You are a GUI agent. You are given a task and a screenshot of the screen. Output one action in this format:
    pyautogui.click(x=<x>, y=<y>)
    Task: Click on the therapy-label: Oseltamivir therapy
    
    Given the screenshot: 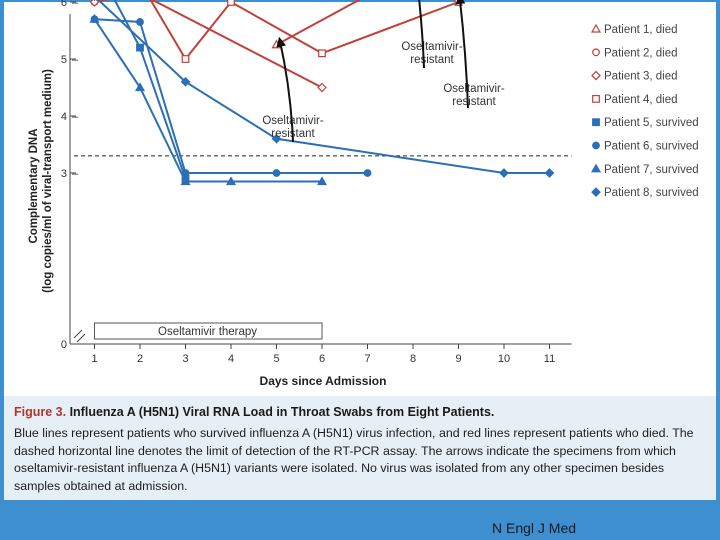 What is the action you would take?
    pyautogui.click(x=207, y=332)
    